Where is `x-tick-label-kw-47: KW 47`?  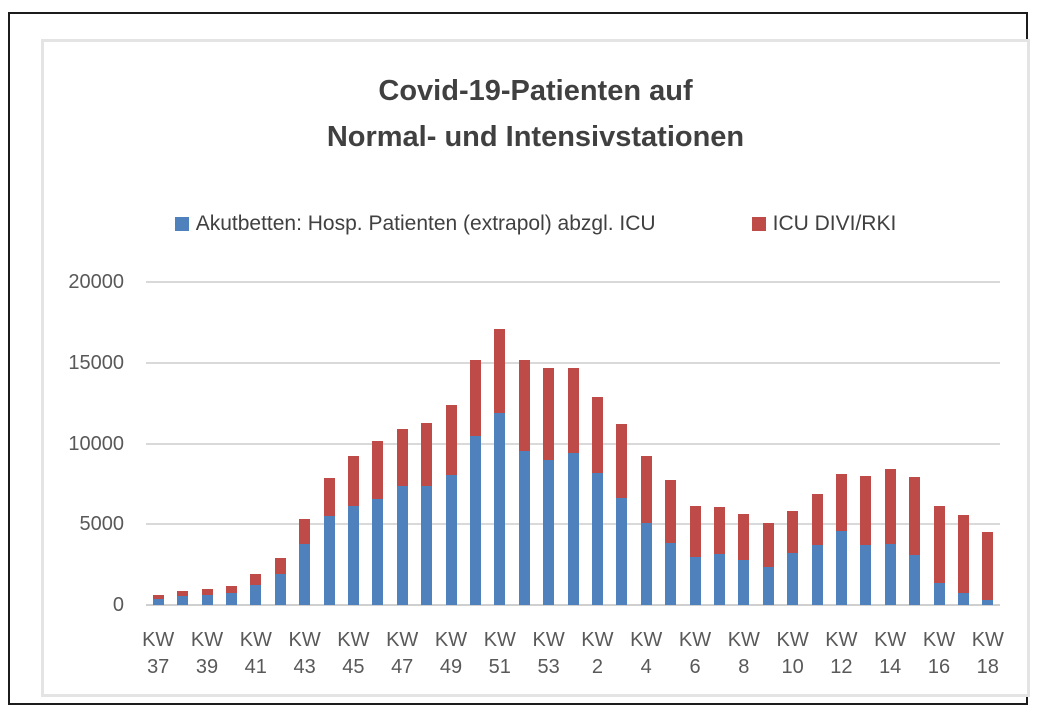 x-tick-label-kw-47: KW 47 is located at coordinates (402, 653).